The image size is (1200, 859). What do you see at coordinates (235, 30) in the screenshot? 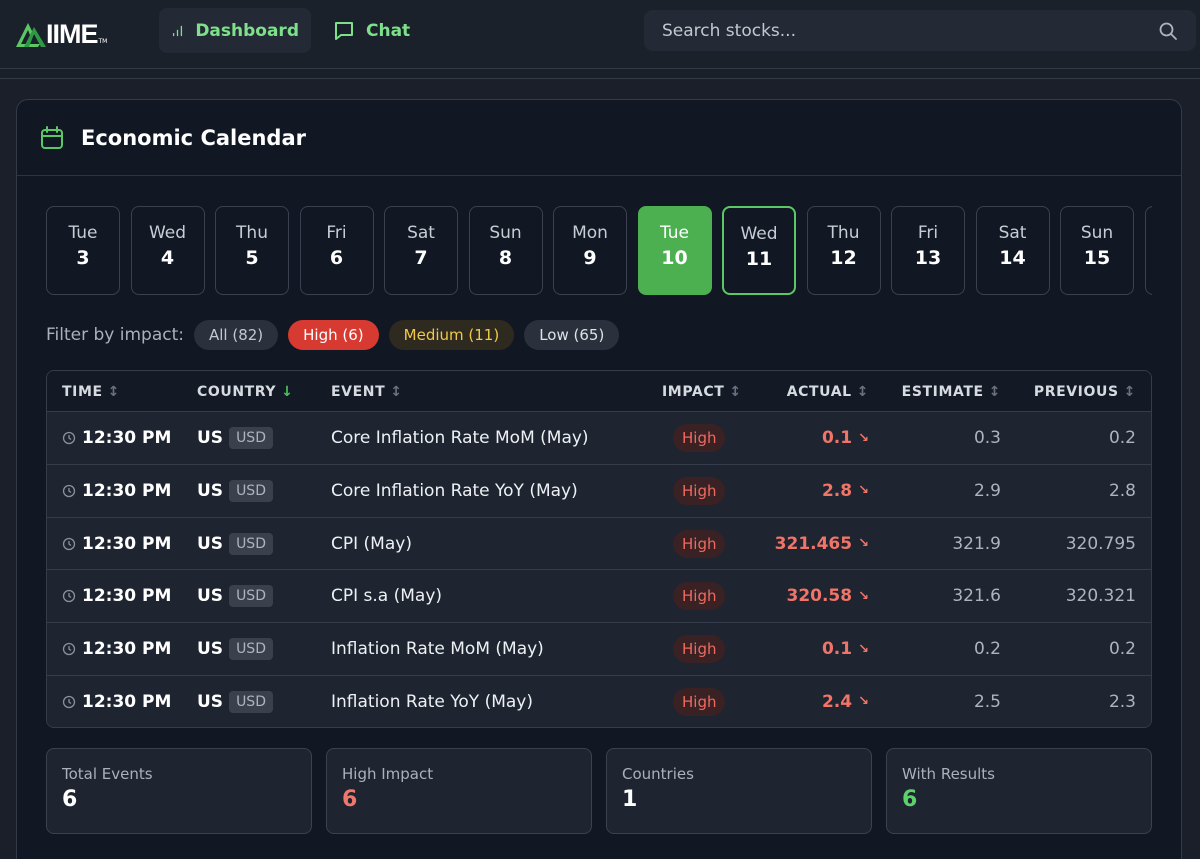
I see `nav-dashboard-button: Dashboard` at bounding box center [235, 30].